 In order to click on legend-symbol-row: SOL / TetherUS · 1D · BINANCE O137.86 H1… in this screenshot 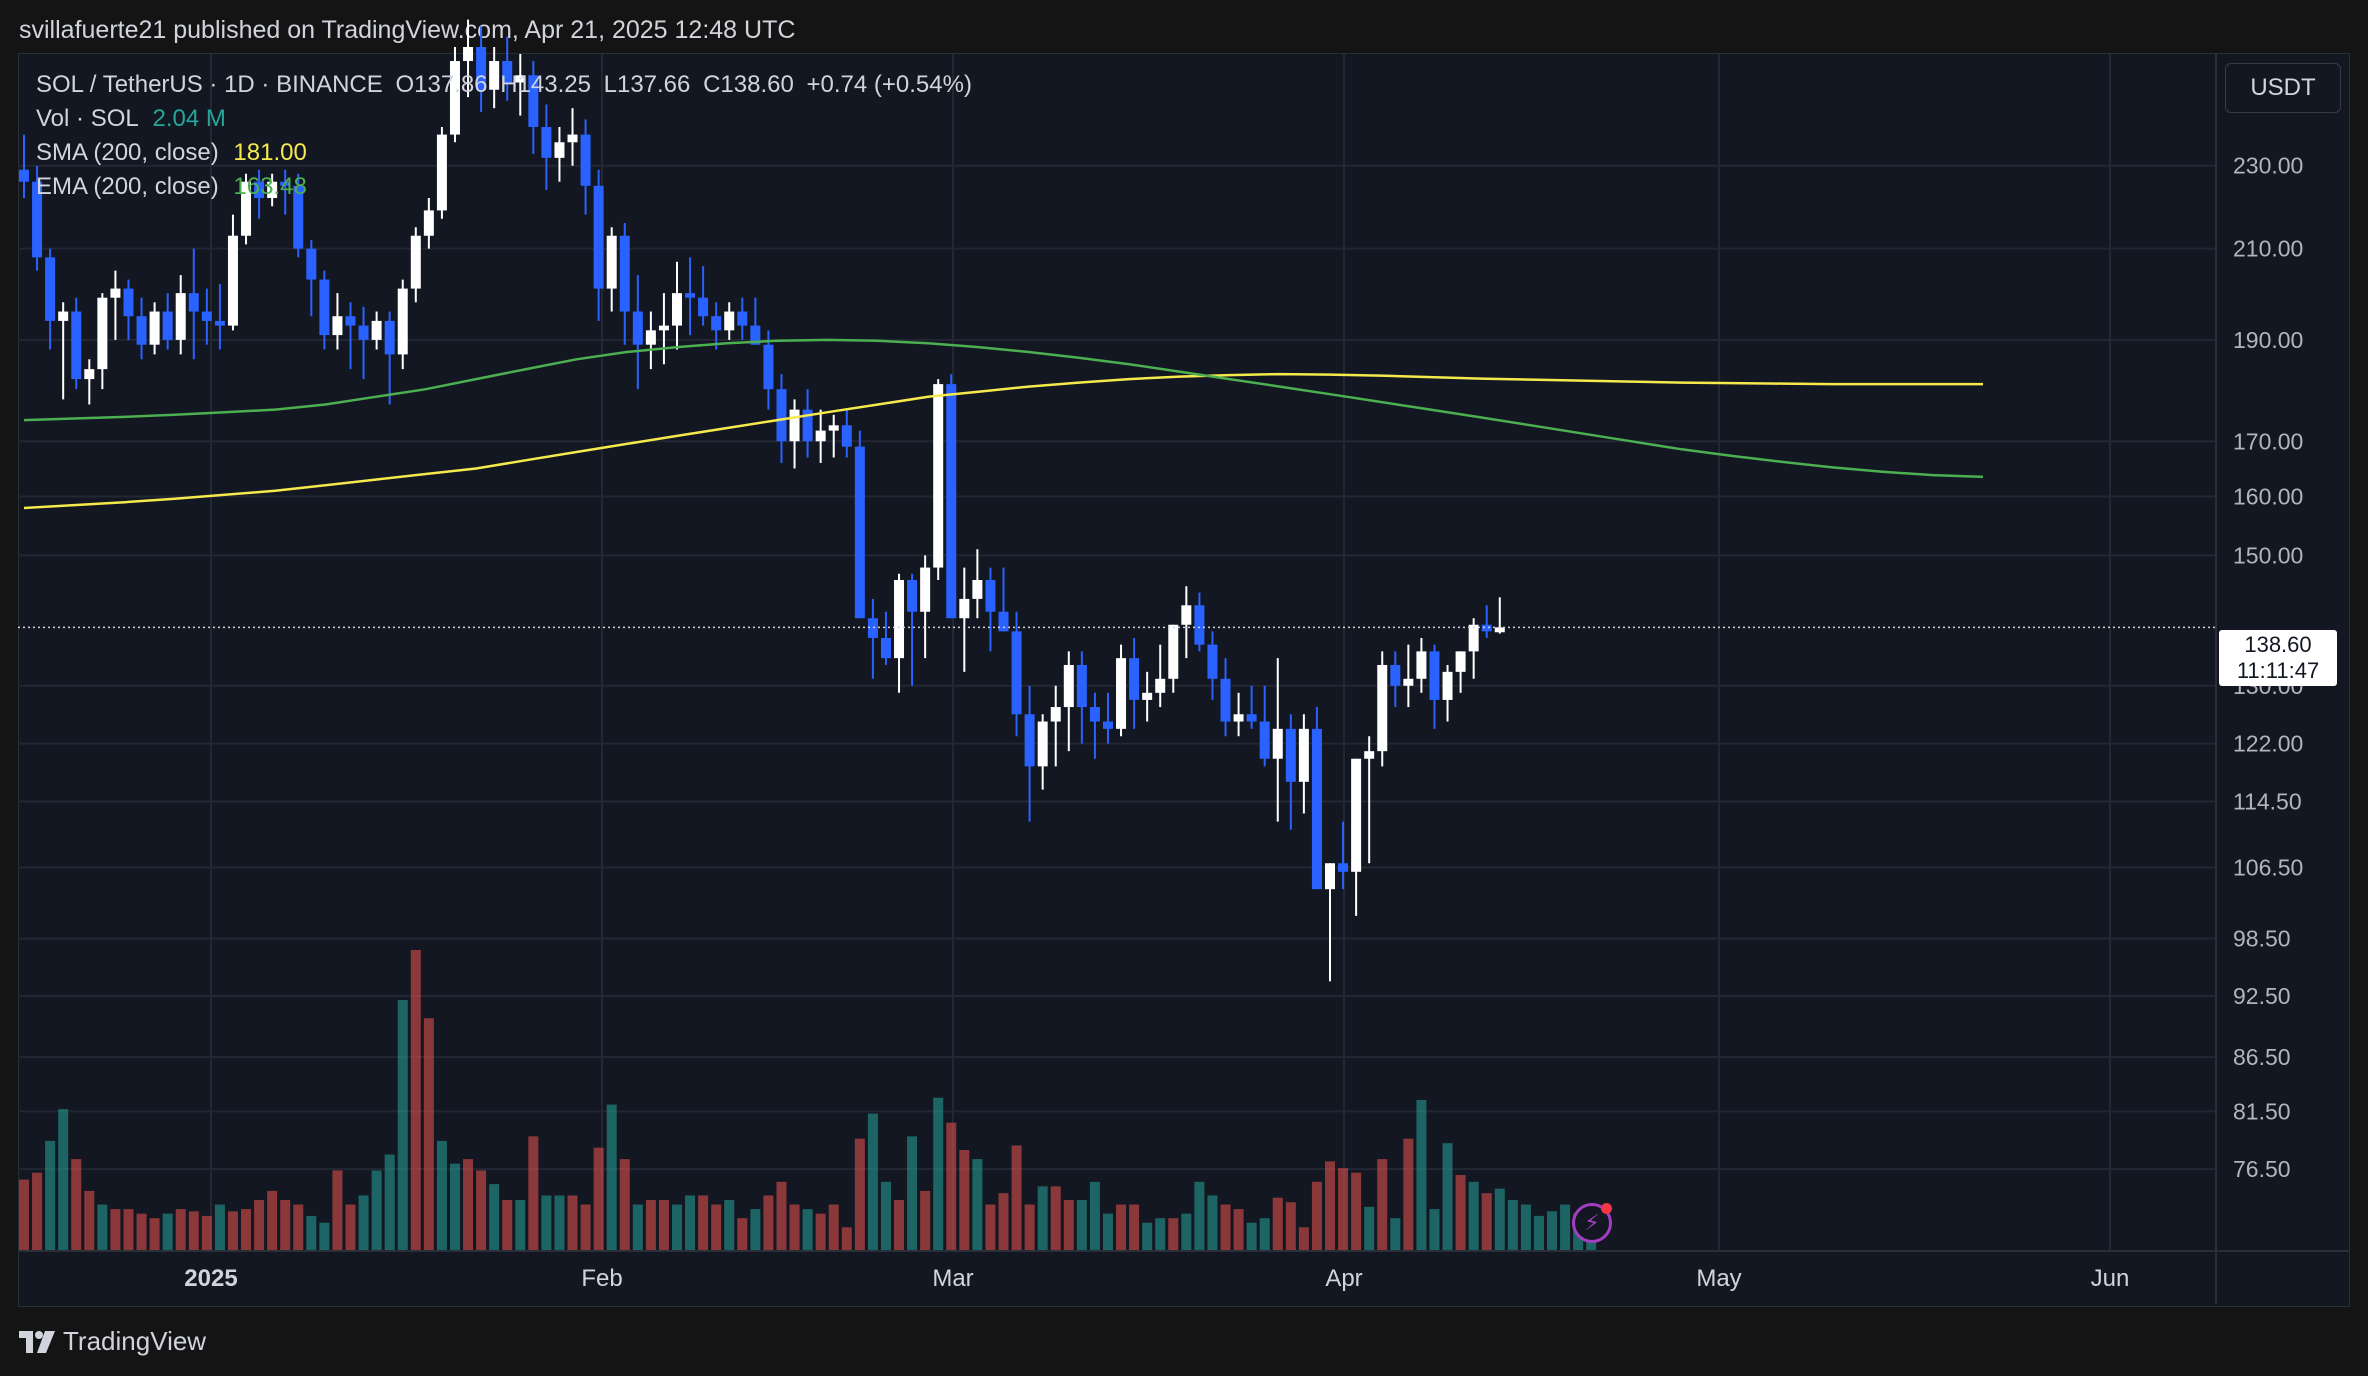, I will do `click(504, 85)`.